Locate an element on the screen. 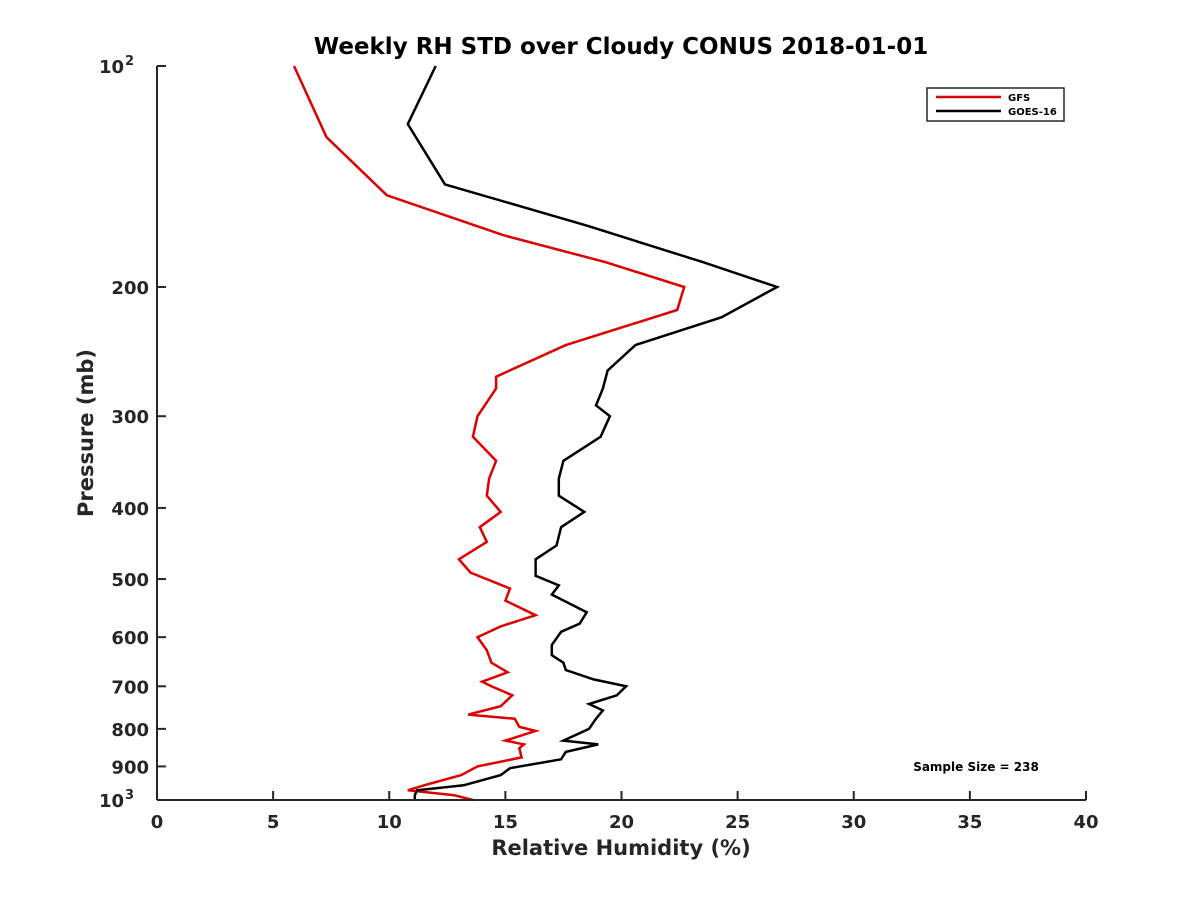  y-tick-label-power: 10 2 is located at coordinates (116, 66).